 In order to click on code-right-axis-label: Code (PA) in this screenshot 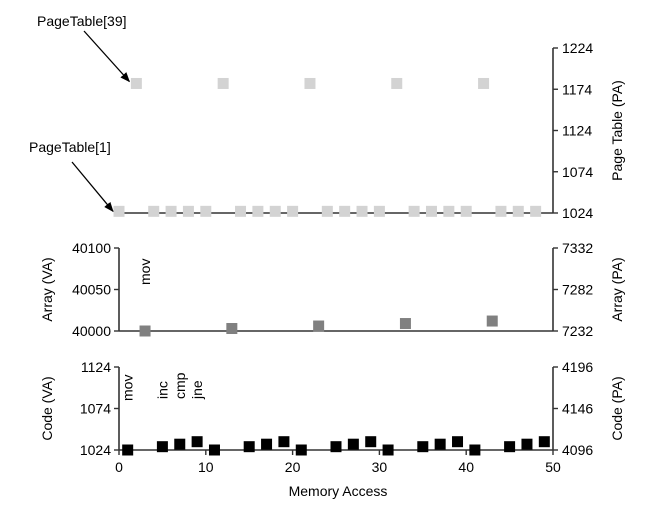, I will do `click(617, 408)`.